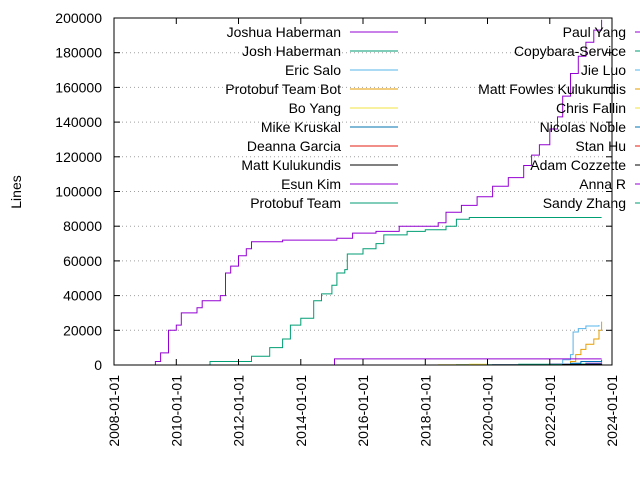  Describe the element at coordinates (82, 226) in the screenshot. I see `y-tick-label: 80000` at that location.